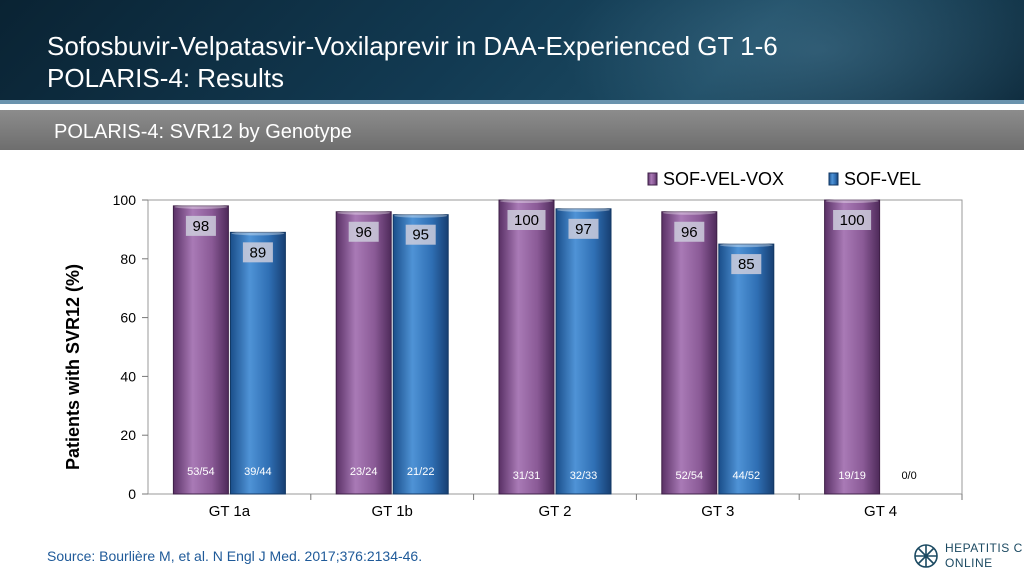  I want to click on count-label: 21/22, so click(421, 472).